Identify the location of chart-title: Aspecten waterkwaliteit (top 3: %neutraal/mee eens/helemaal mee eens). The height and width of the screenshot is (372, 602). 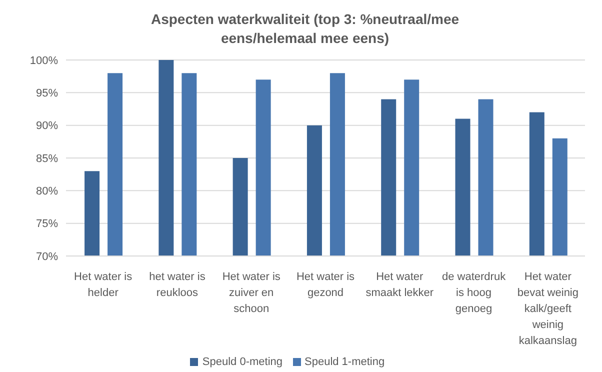
(305, 29).